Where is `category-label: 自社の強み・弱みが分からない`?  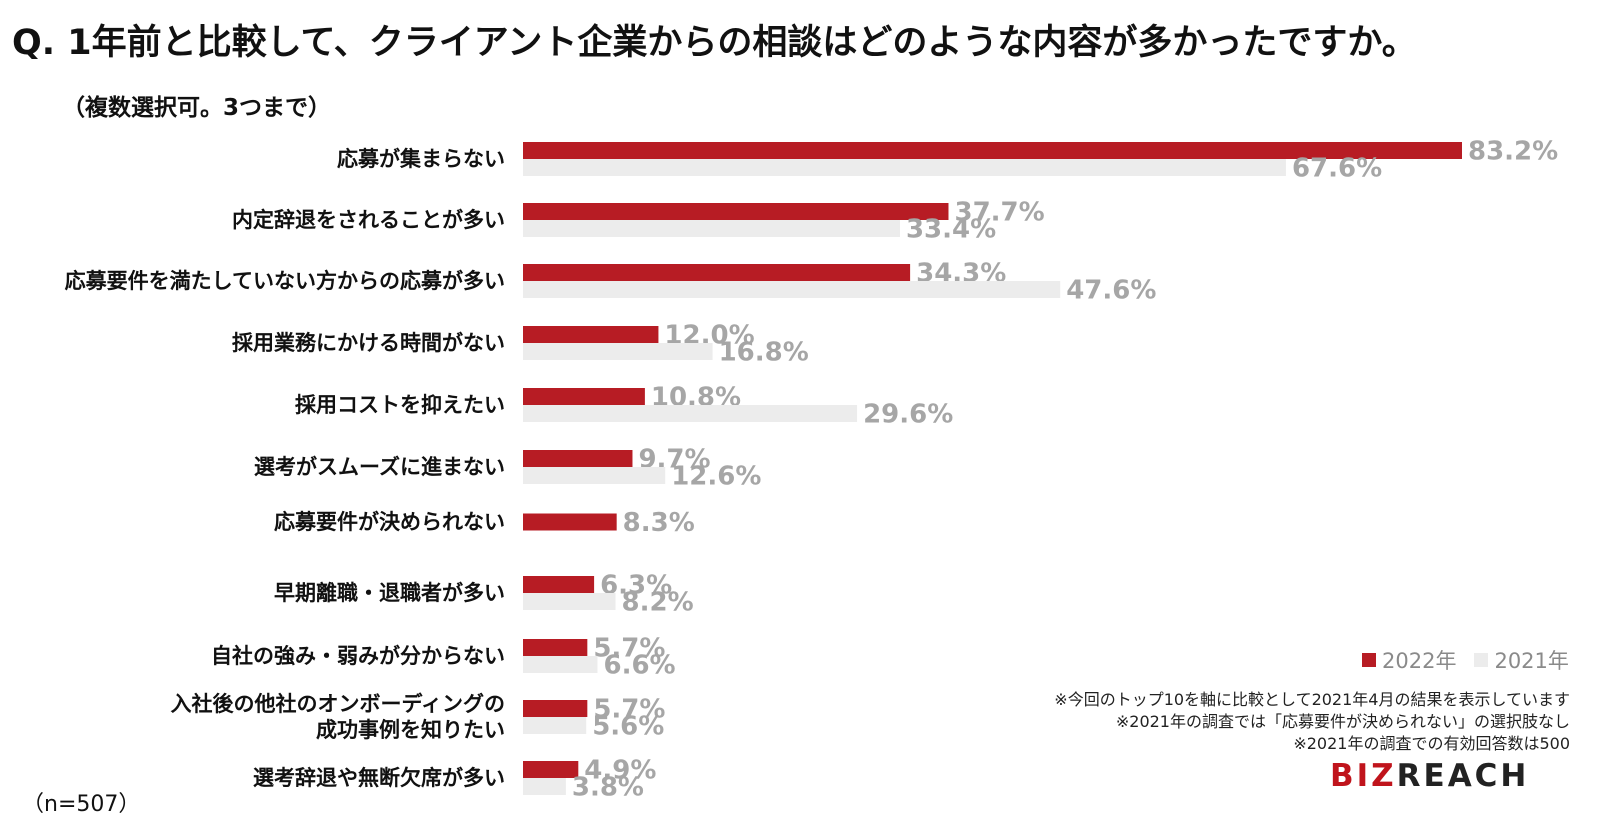
category-label: 自社の強み・弱みが分からない is located at coordinates (358, 656).